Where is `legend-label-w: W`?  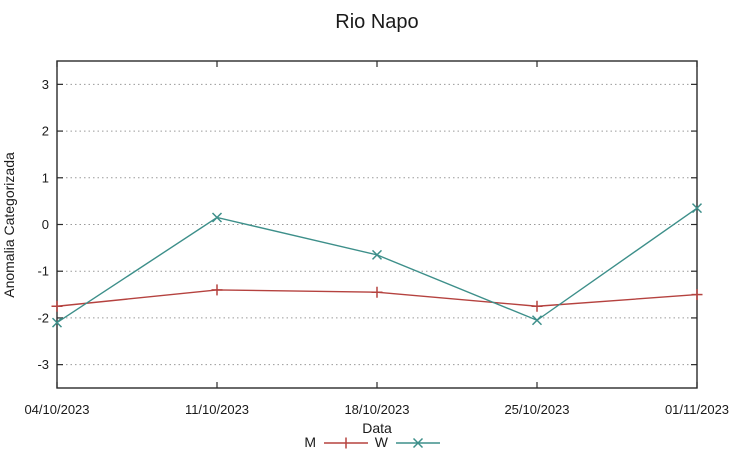 legend-label-w: W is located at coordinates (382, 442).